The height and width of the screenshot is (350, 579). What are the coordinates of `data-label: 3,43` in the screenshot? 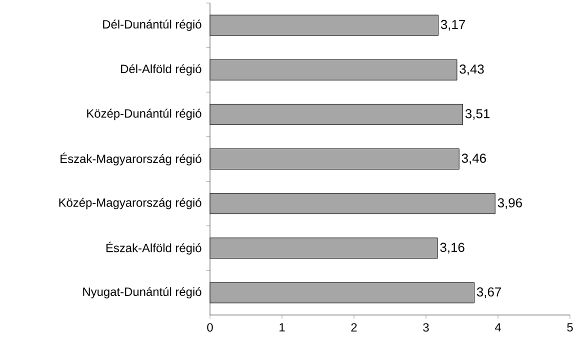 It's located at (472, 70).